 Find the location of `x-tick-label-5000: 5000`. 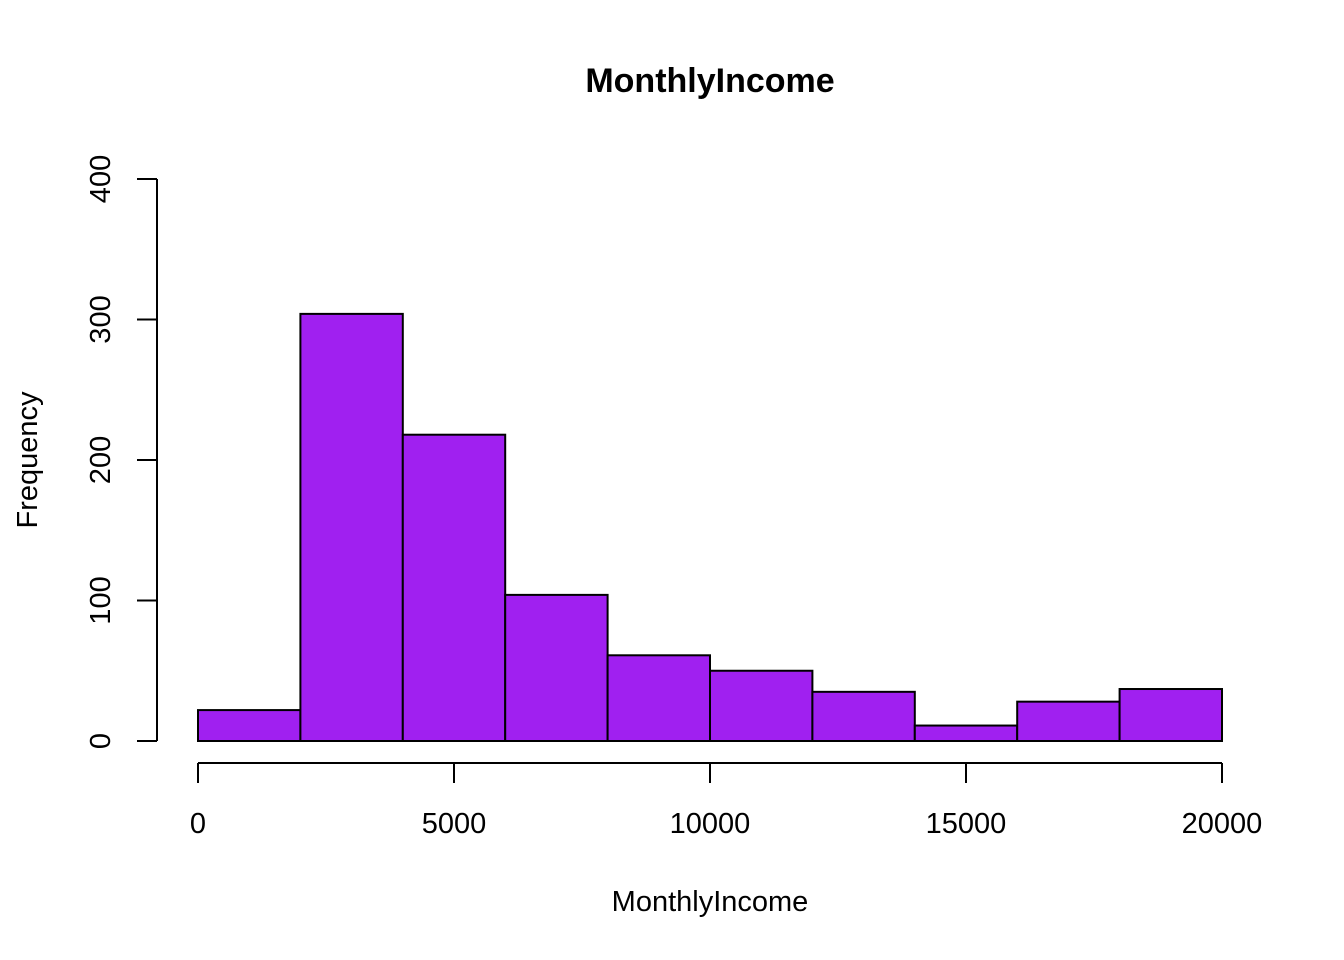

x-tick-label-5000: 5000 is located at coordinates (454, 824).